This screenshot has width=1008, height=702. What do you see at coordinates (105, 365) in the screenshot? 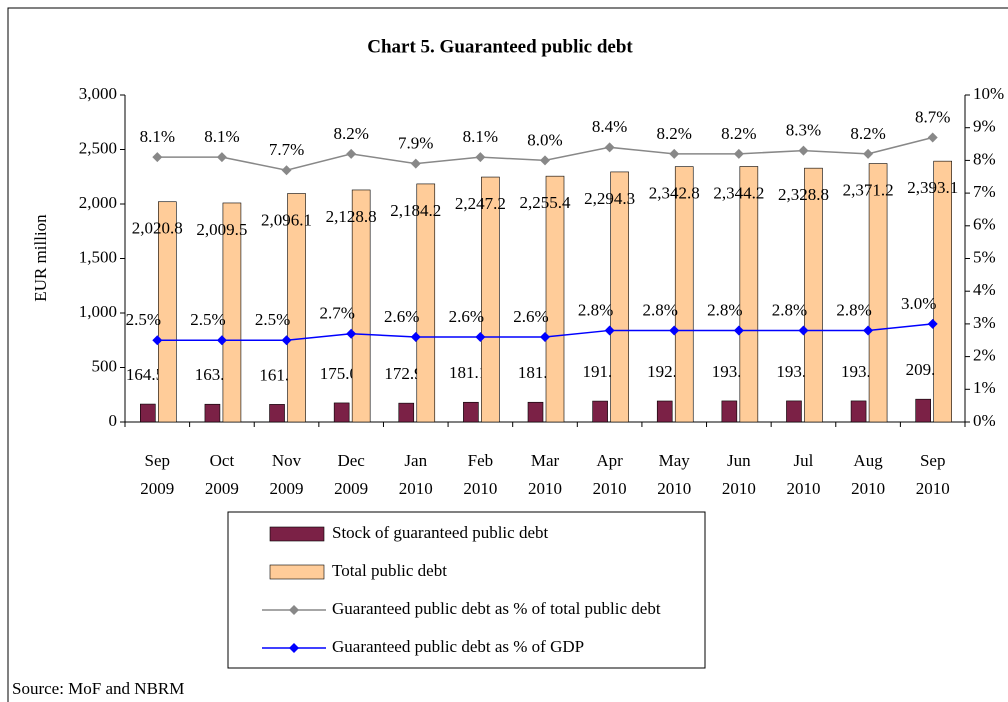
I see `y-tick-label: 500` at bounding box center [105, 365].